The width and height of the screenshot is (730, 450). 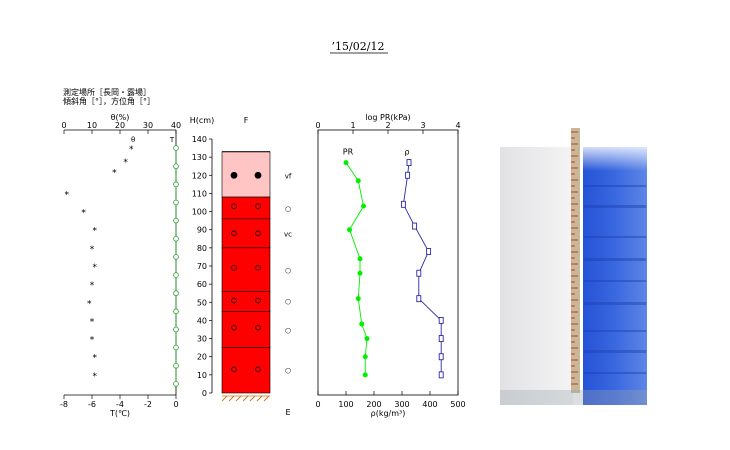 I want to click on height-tick-label: 30, so click(x=202, y=339).